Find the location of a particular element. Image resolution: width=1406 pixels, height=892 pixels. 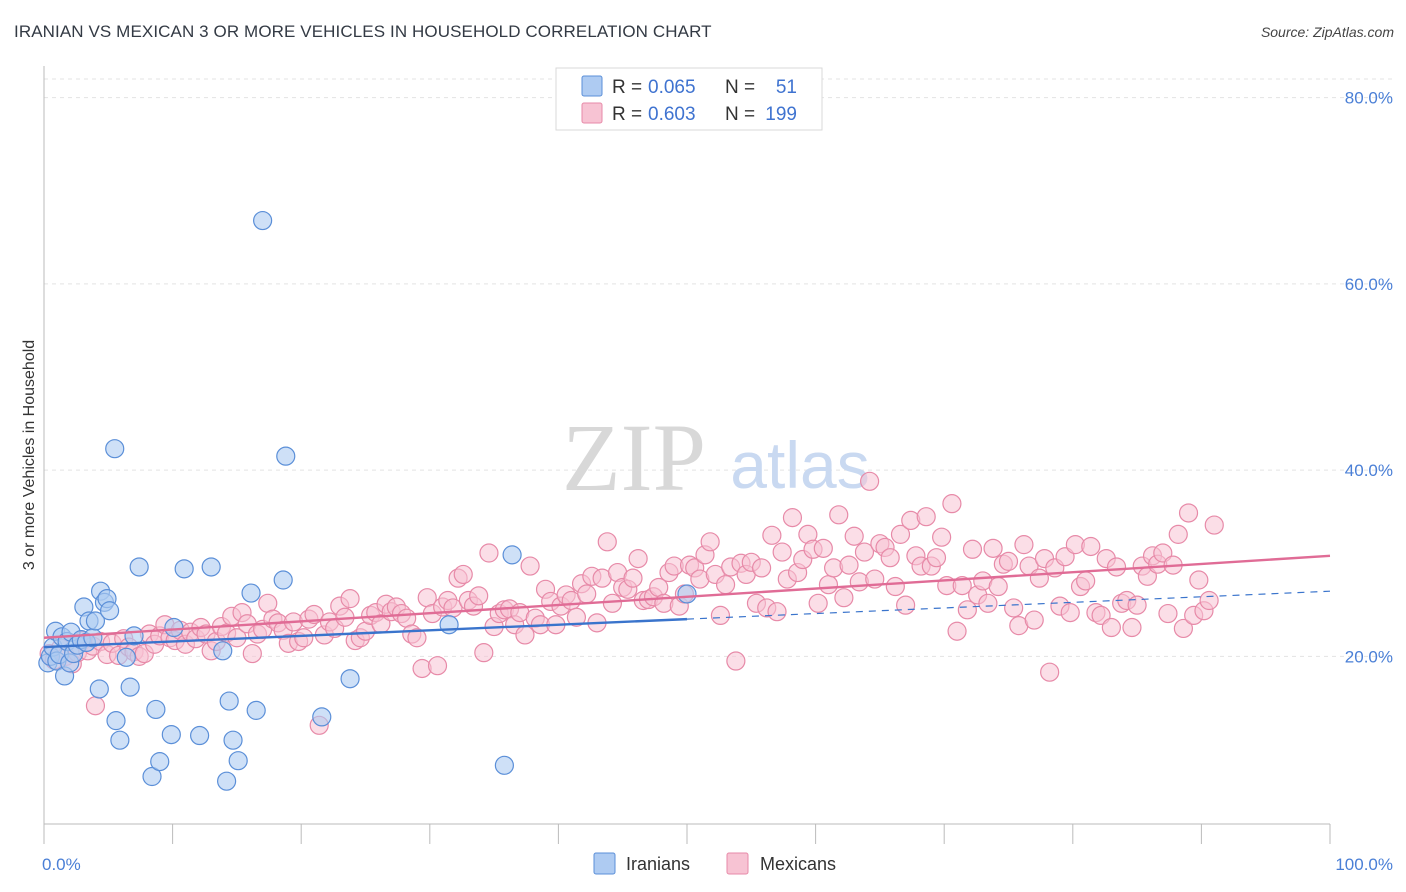

legend-top: R = 0.065 N = 51 R = 0.603 N = 199 is located at coordinates (689, 99).